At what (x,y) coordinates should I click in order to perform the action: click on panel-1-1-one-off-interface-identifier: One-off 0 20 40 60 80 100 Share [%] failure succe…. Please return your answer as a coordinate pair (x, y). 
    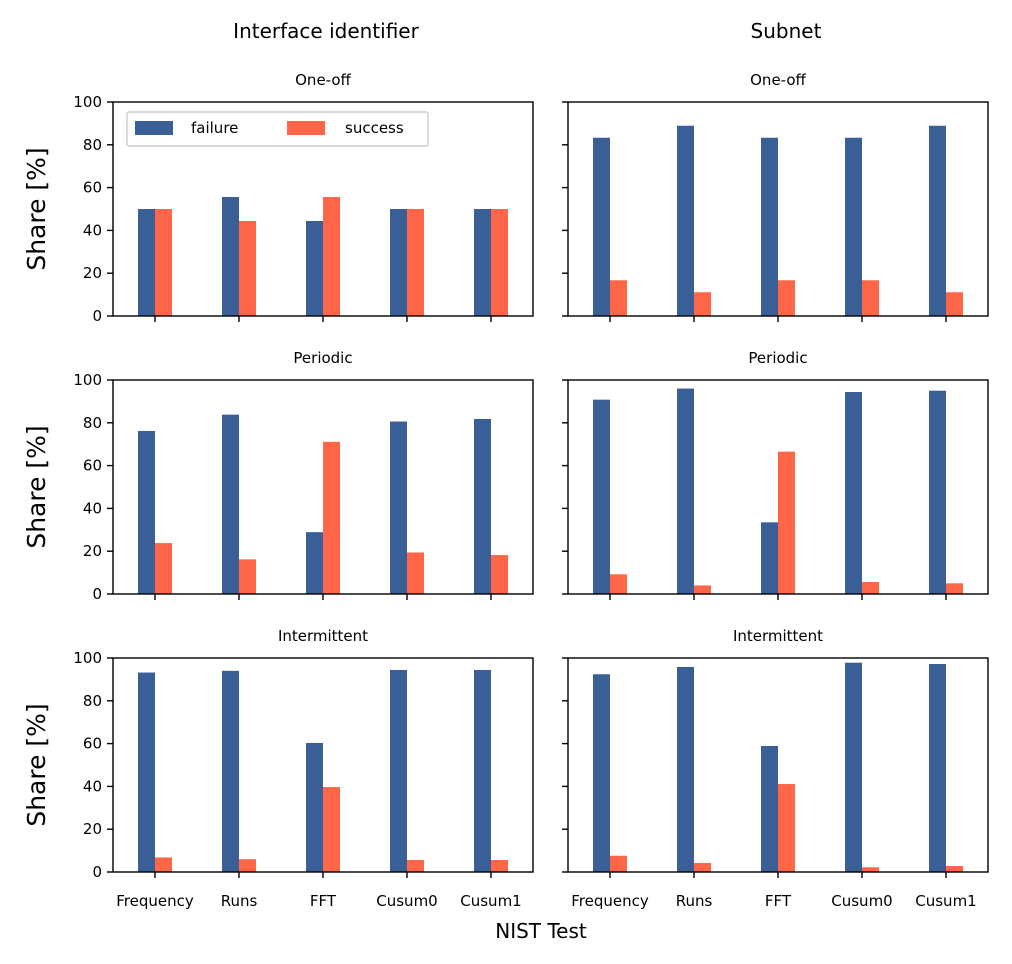
    Looking at the image, I should click on (278, 198).